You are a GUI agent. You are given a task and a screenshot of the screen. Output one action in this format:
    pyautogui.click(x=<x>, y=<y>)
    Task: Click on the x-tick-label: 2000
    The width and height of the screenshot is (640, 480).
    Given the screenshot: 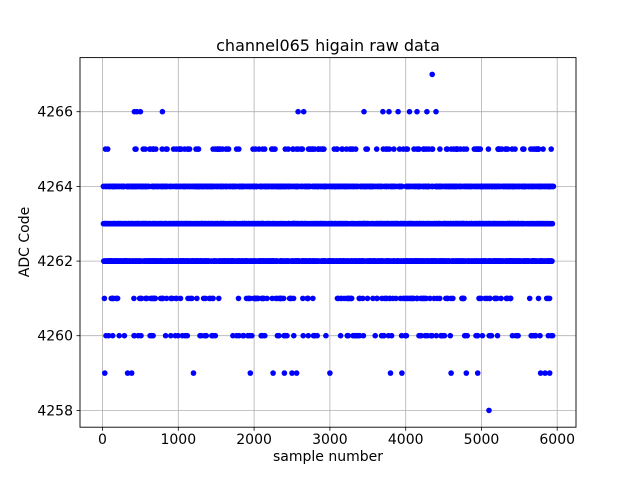 What is the action you would take?
    pyautogui.click(x=254, y=440)
    